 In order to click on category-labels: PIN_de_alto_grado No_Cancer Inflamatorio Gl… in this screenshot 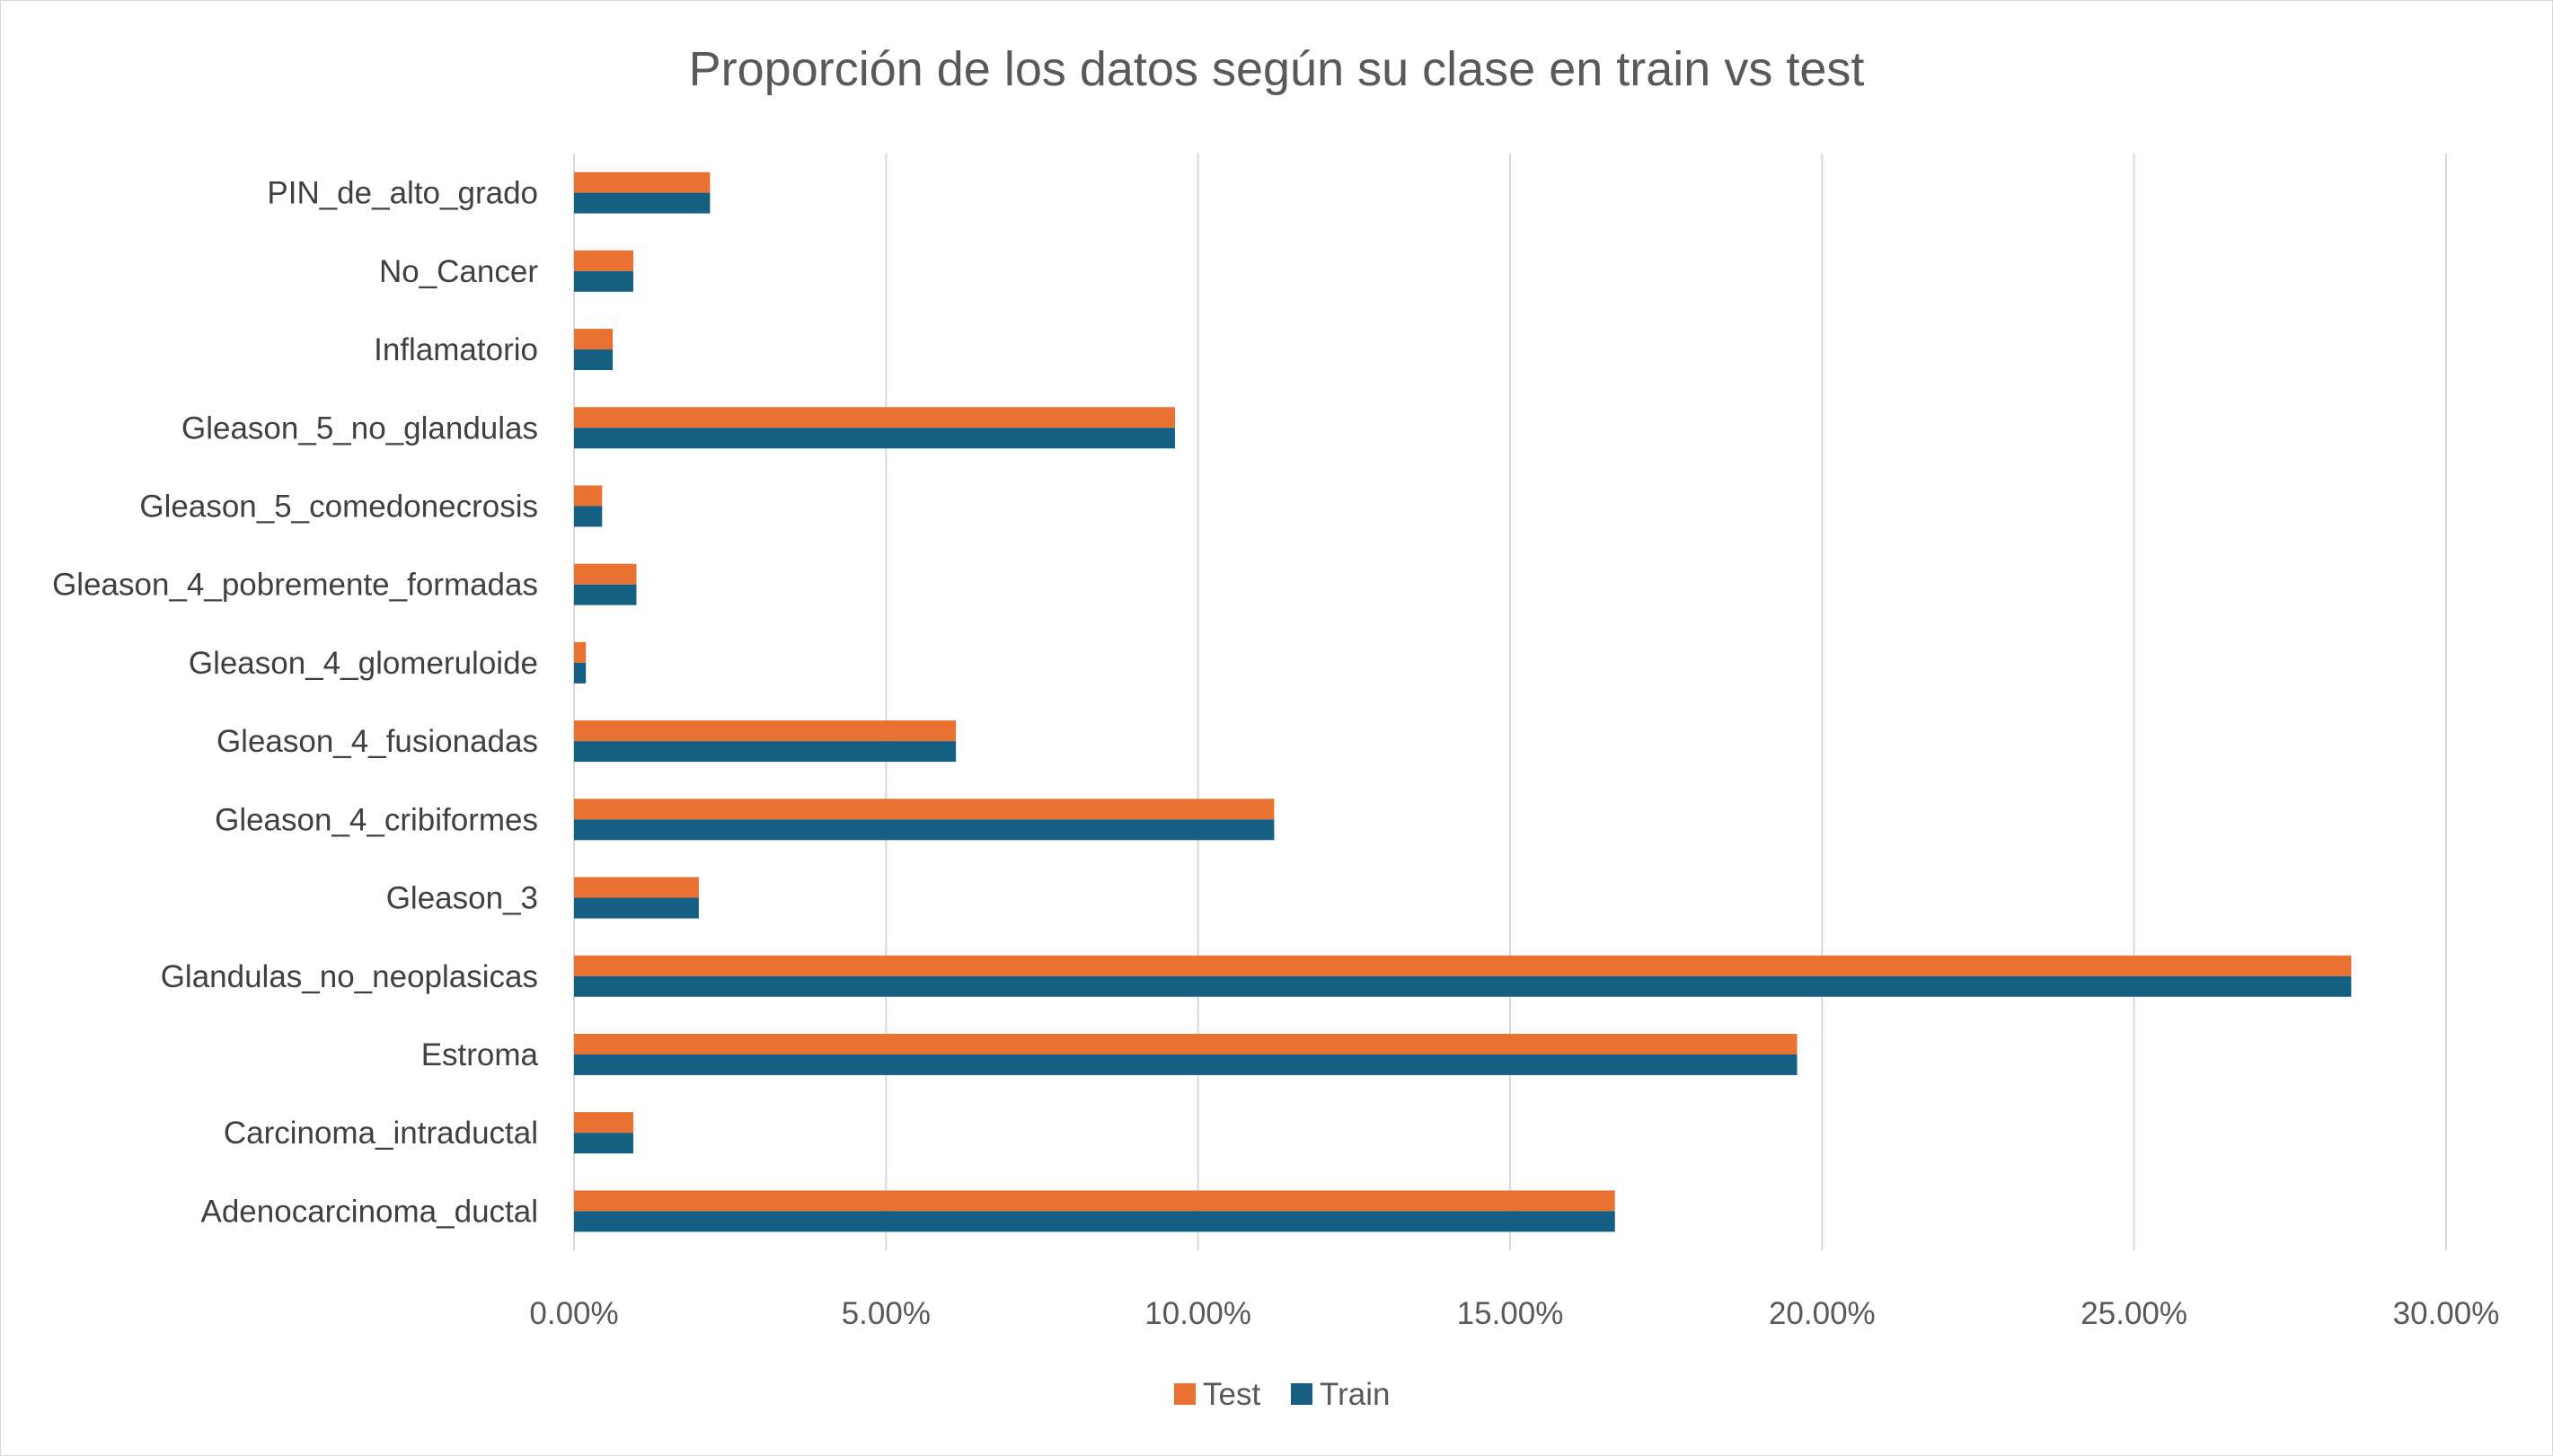, I will do `click(295, 703)`.